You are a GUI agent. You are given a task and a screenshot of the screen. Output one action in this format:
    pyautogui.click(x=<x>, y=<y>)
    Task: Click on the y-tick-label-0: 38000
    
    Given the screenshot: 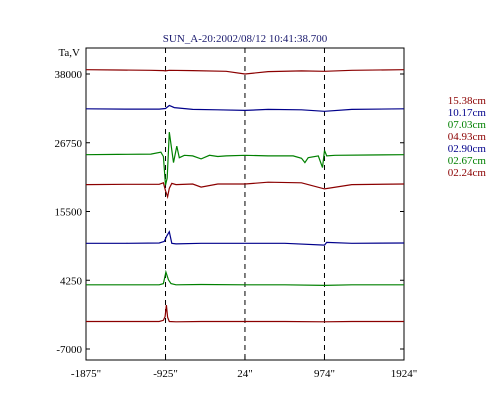 What is the action you would take?
    pyautogui.click(x=69, y=75)
    